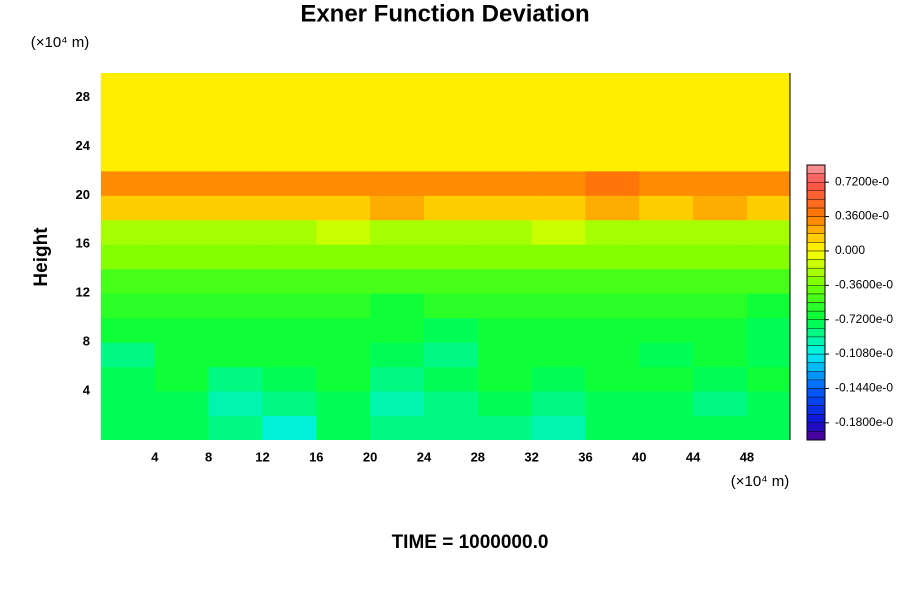 Image resolution: width=900 pixels, height=600 pixels. Describe the element at coordinates (86, 341) in the screenshot. I see `y-tick-label: 8` at that location.